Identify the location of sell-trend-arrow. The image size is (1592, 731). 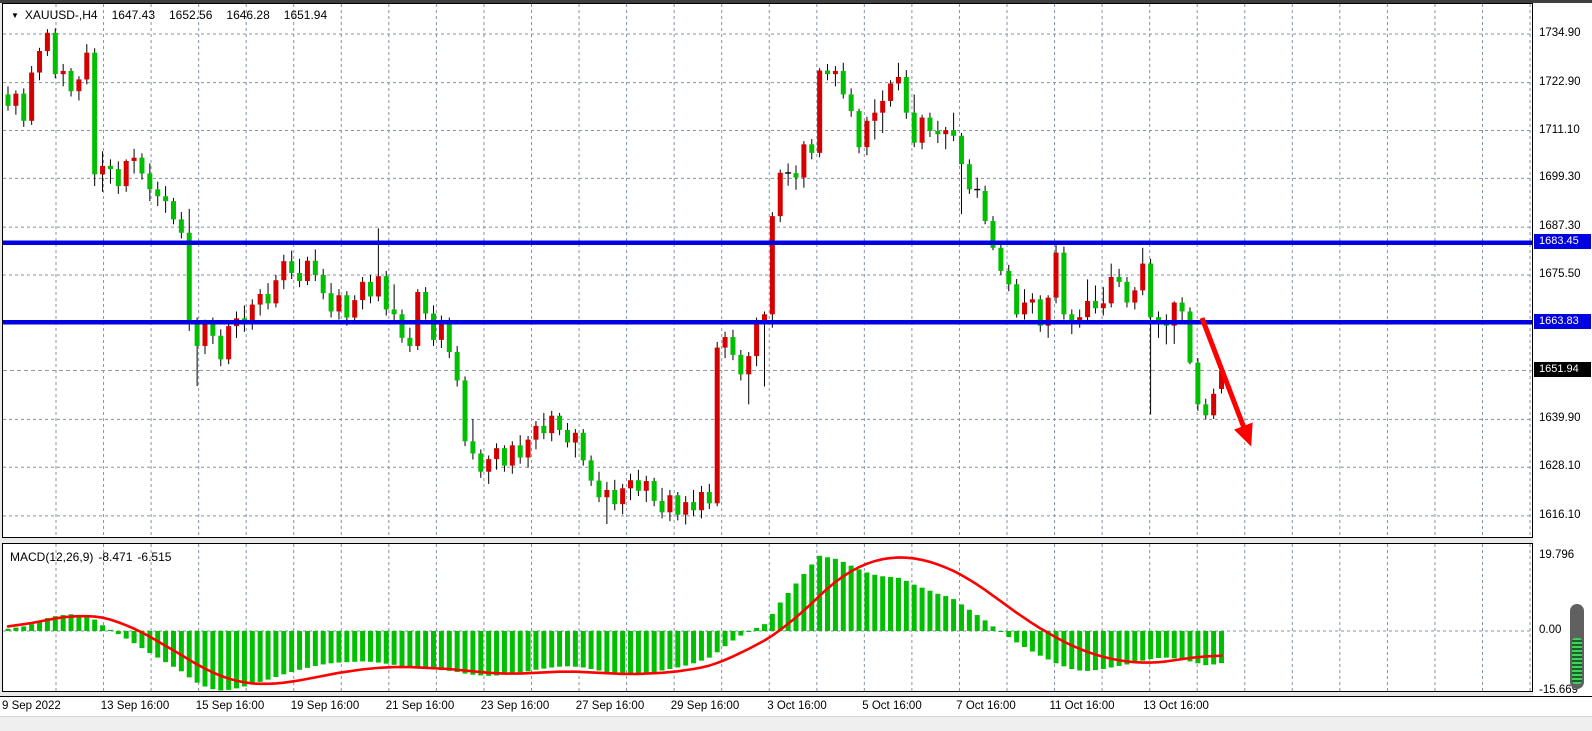
(1226, 382).